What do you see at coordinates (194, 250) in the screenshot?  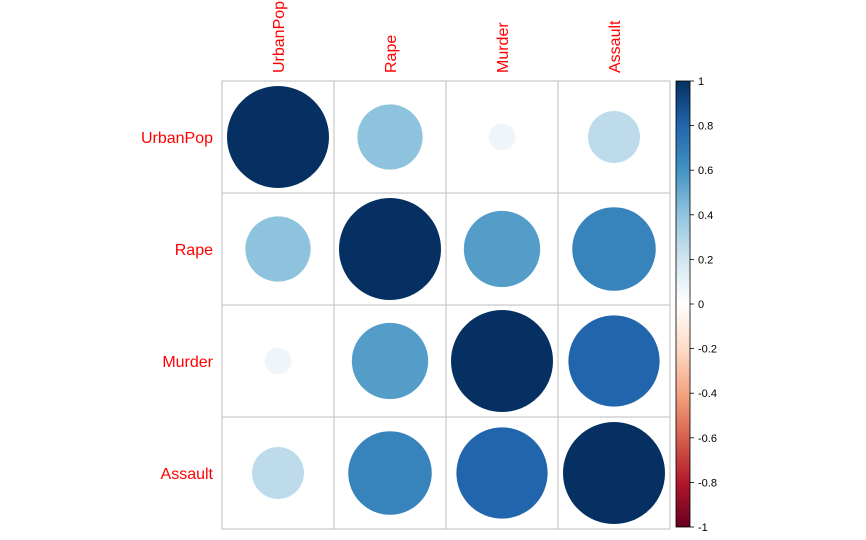 I see `row-label: Rape` at bounding box center [194, 250].